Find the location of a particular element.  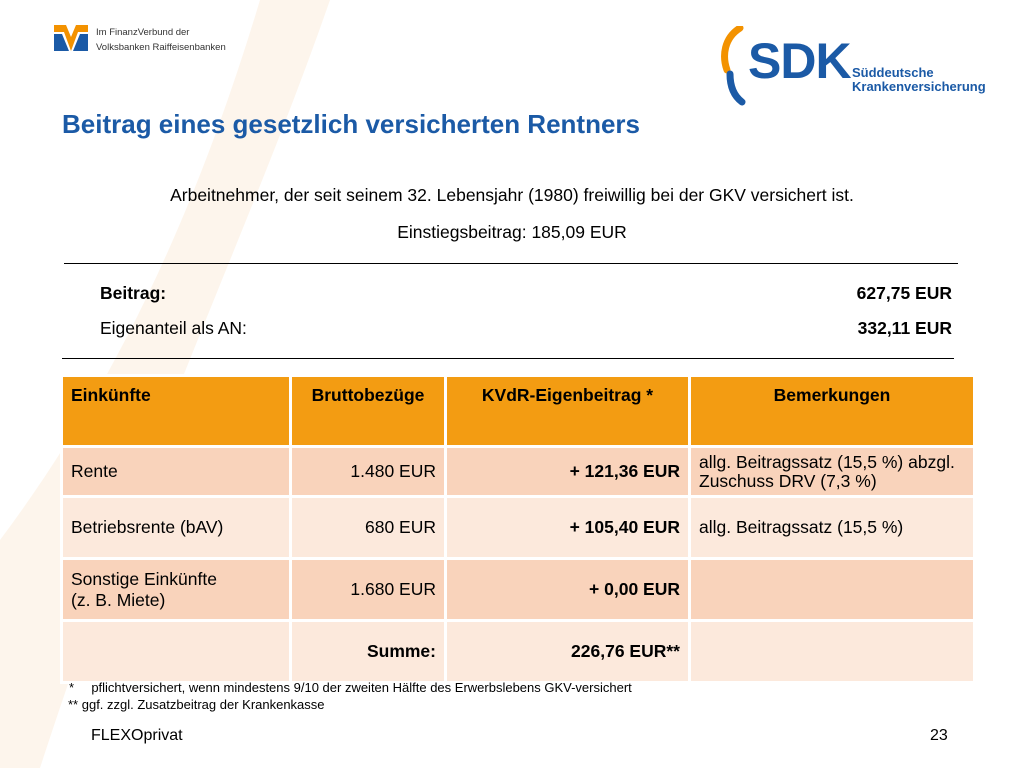

cell-bemerkung: allg. Beitragssatz (15,5 %) is located at coordinates (832, 527).